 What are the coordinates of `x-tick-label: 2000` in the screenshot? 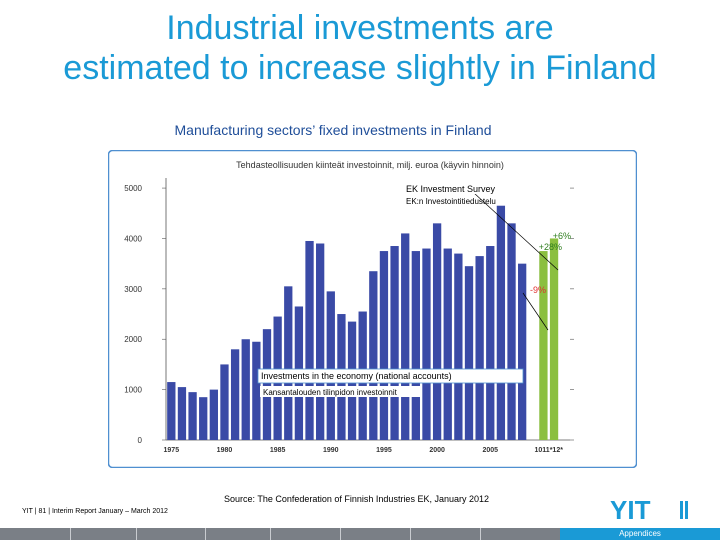 It's located at (437, 450).